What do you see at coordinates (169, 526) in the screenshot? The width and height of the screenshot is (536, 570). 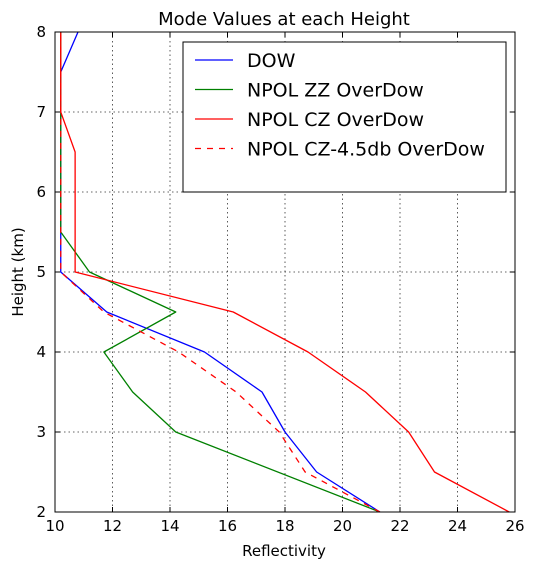 I see `x-tick-label: 14` at bounding box center [169, 526].